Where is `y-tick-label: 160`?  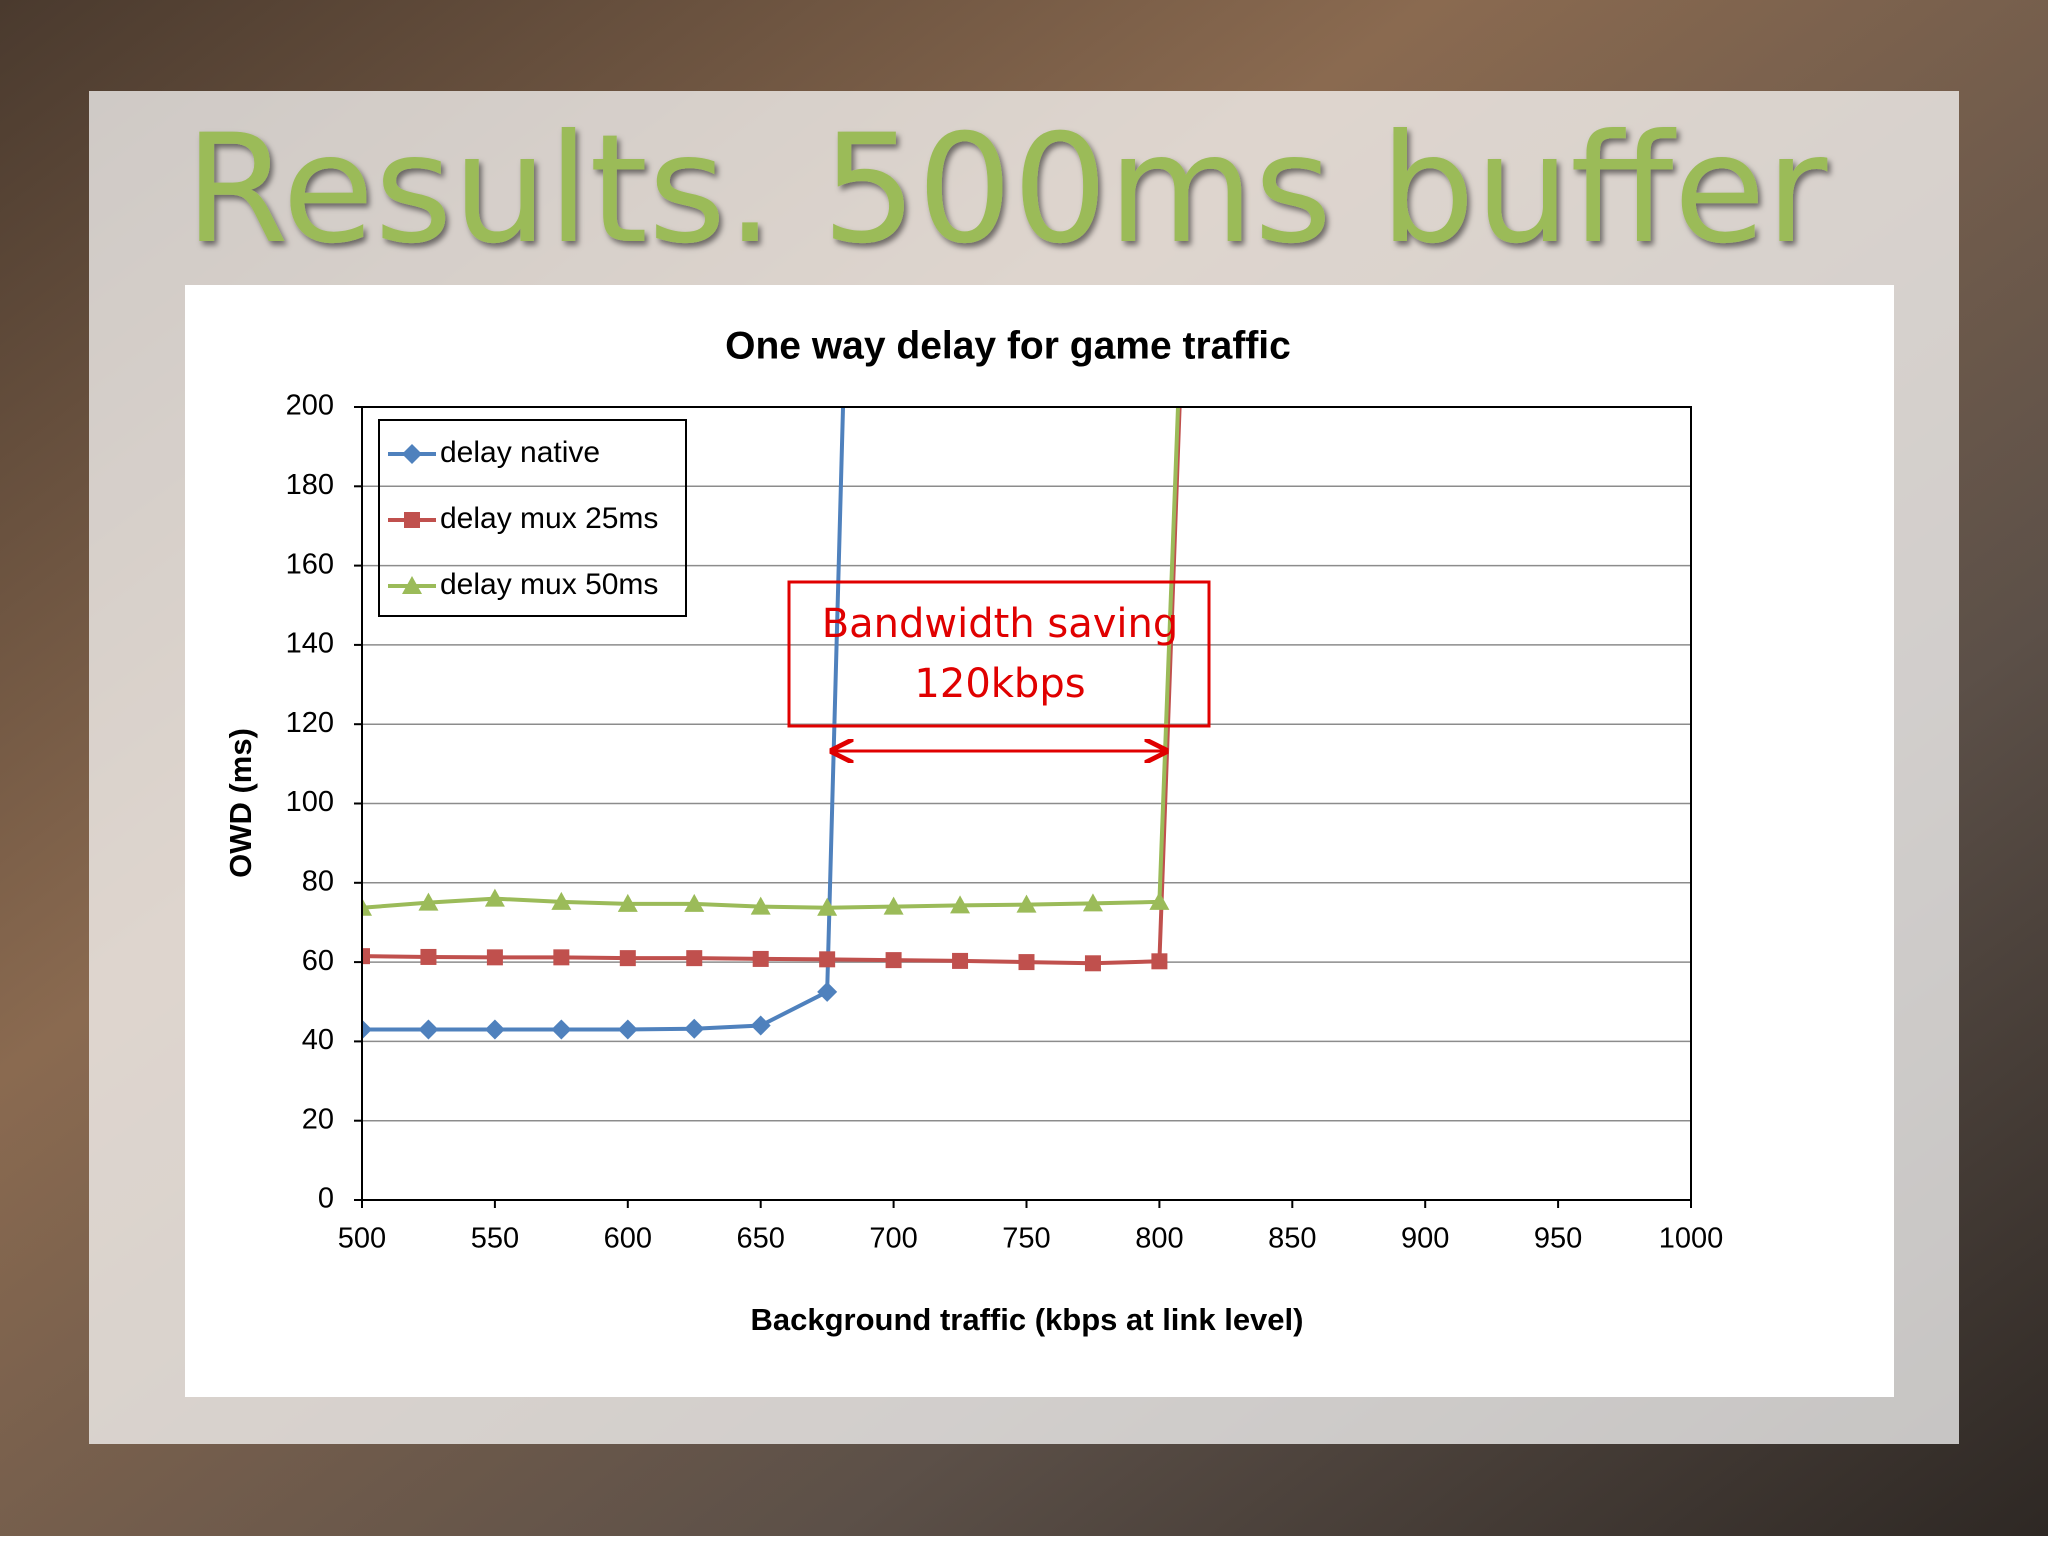
y-tick-label: 160 is located at coordinates (310, 564).